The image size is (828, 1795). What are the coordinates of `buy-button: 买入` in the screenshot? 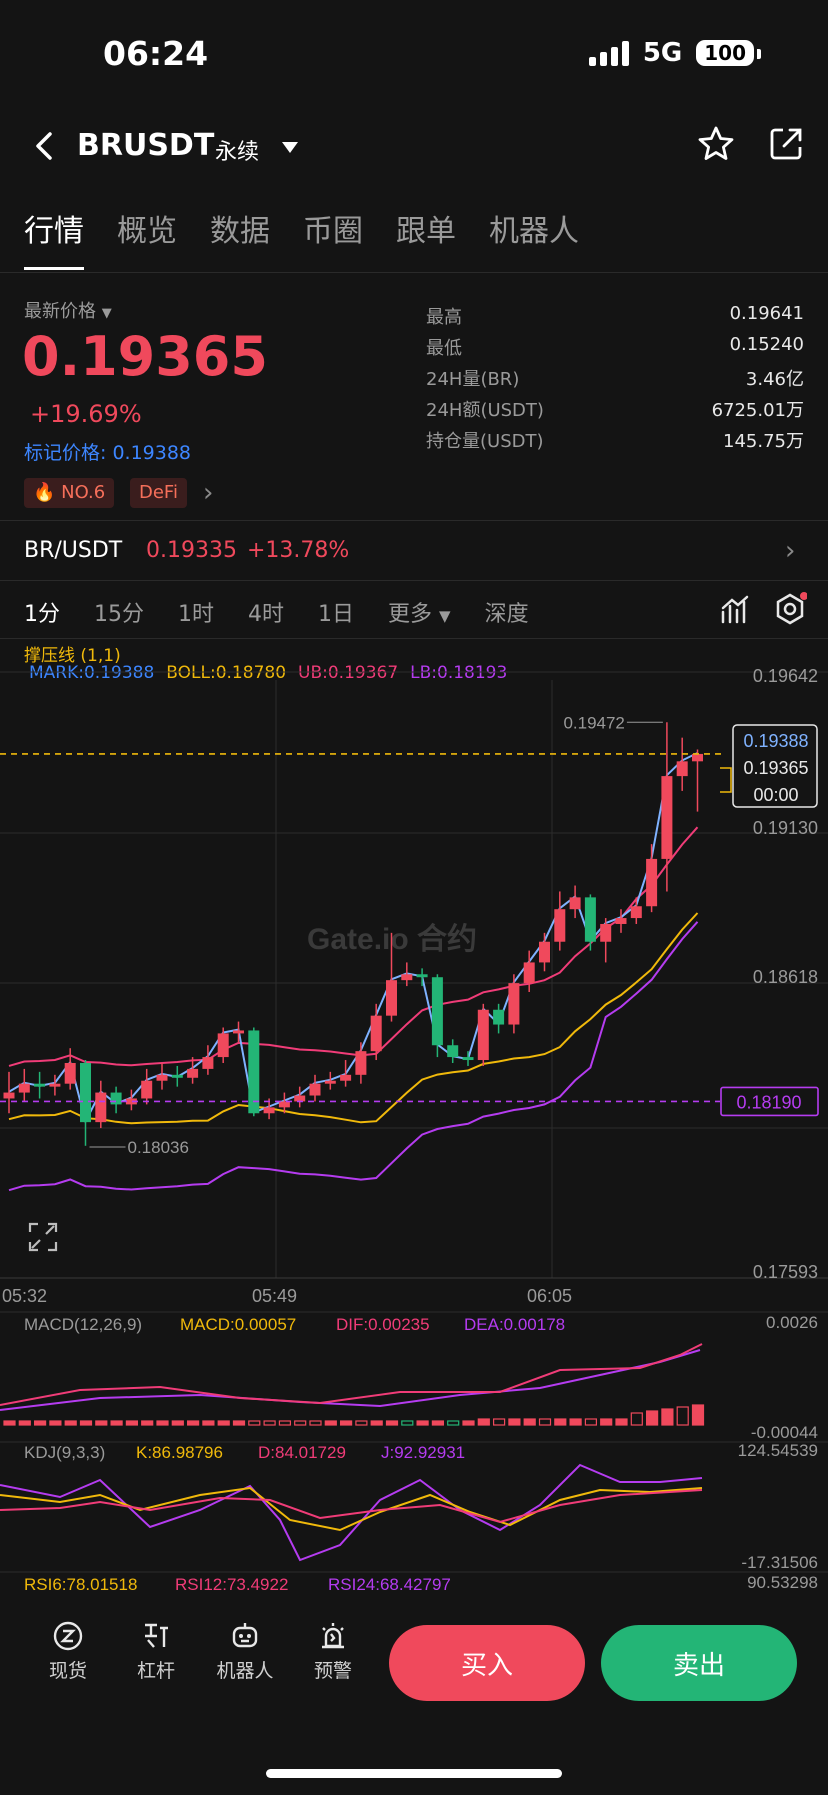 It's located at (487, 1663).